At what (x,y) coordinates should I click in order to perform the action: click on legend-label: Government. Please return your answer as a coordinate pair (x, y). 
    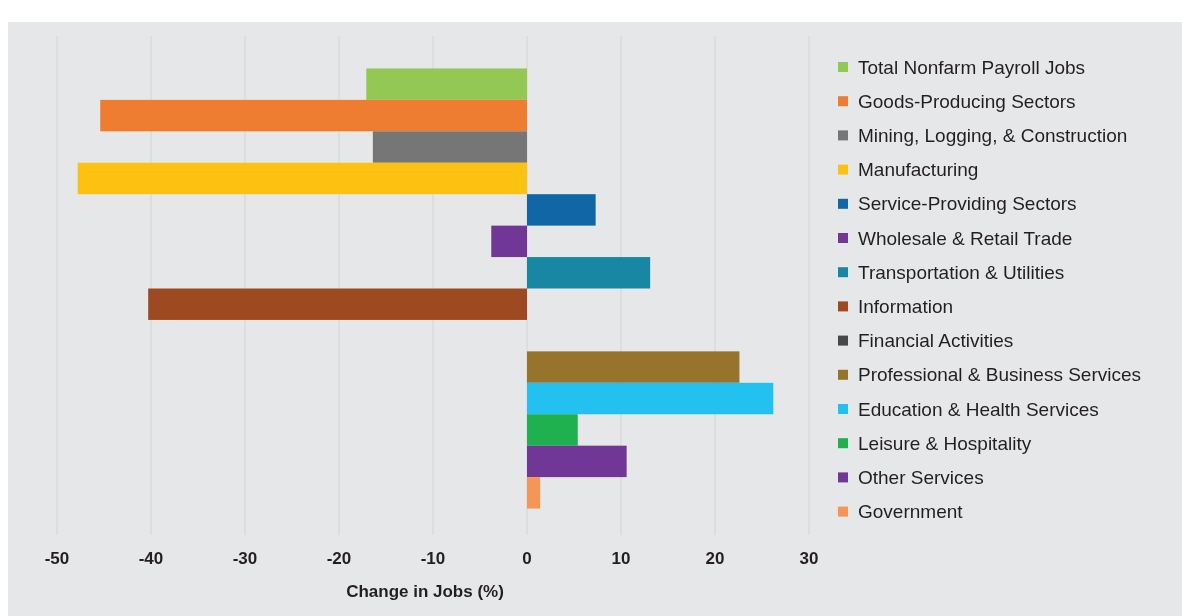
    Looking at the image, I should click on (911, 512).